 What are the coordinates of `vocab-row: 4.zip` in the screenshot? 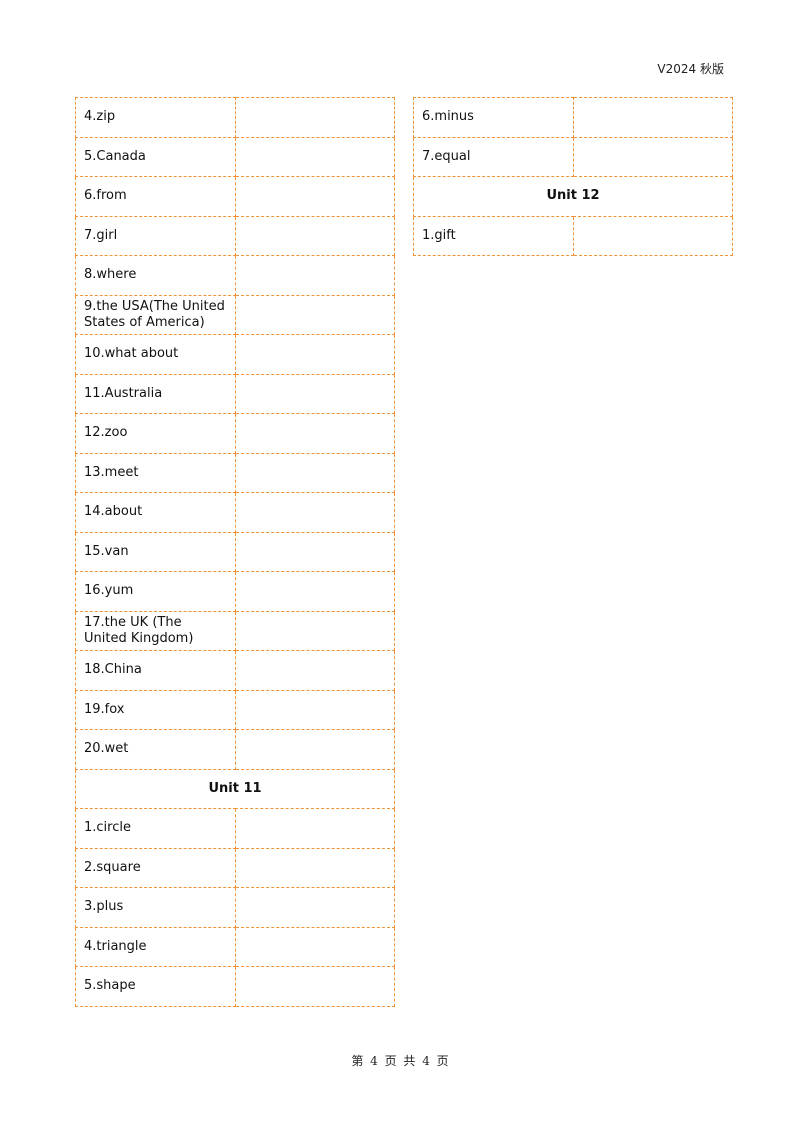 It's located at (235, 117).